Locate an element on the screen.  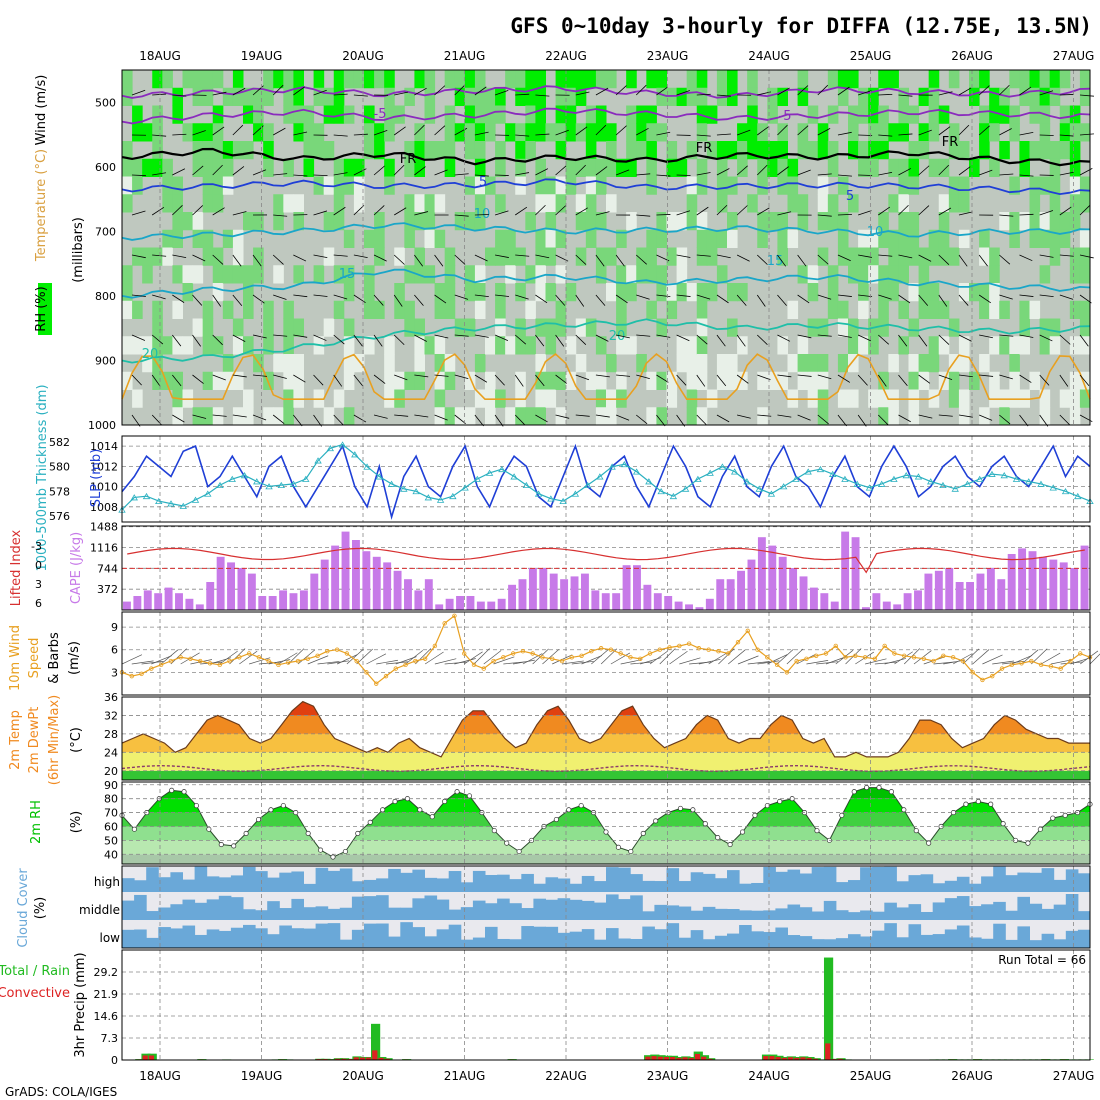
date-tick-label: 22AUG is located at coordinates (566, 56).